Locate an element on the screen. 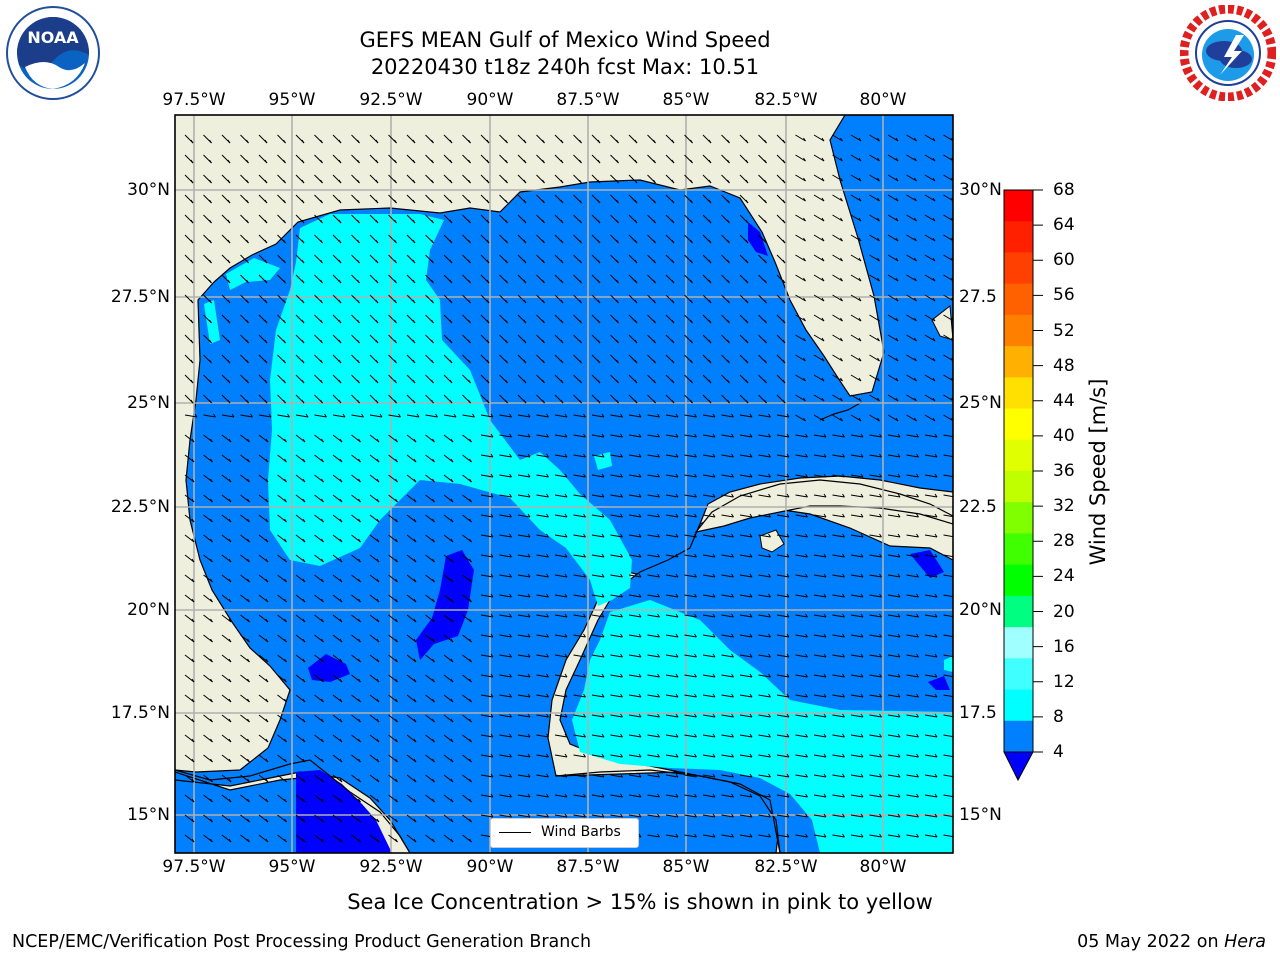  colorbar-tick-label: 44 is located at coordinates (1064, 400).